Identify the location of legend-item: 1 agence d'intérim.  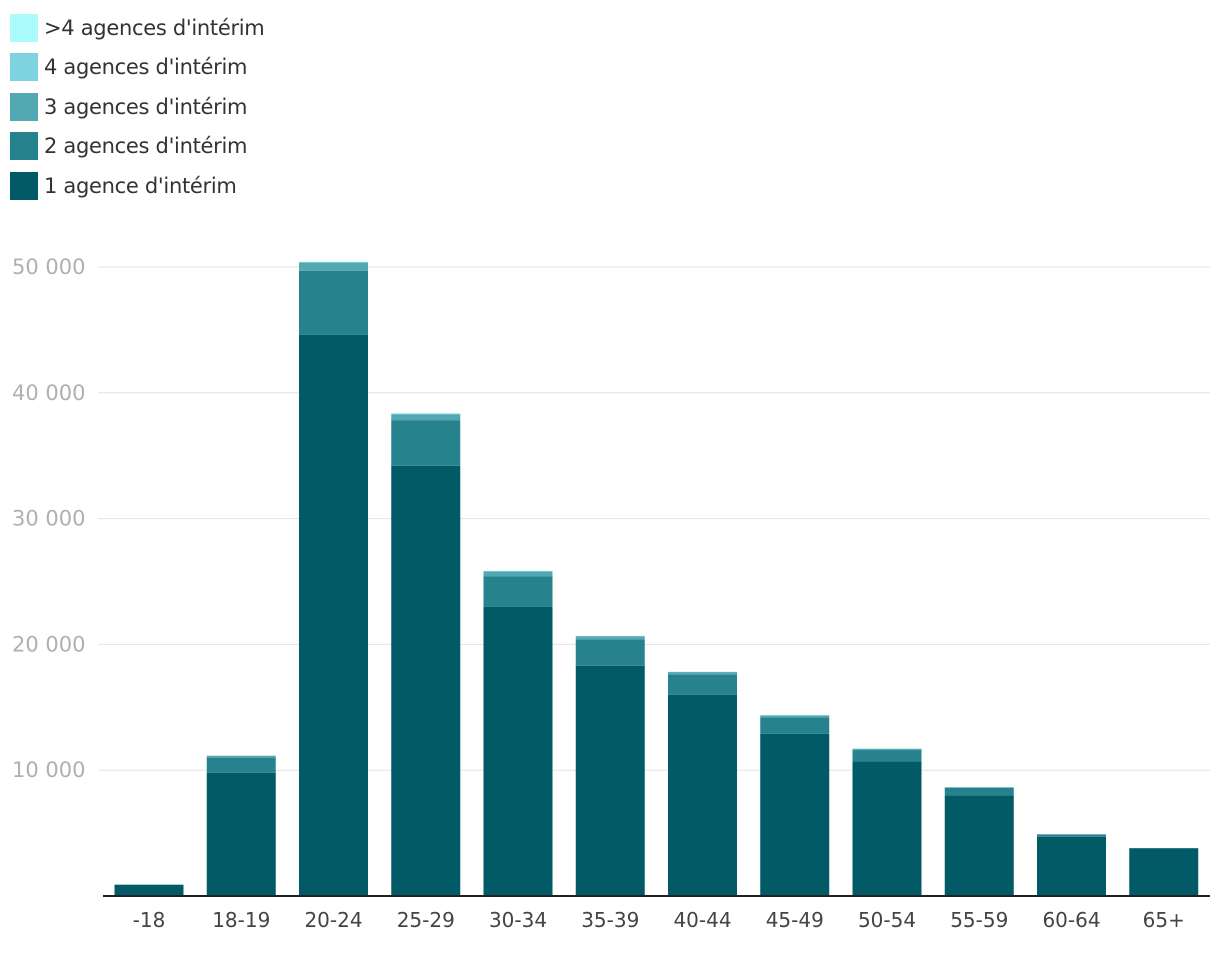
(137, 186).